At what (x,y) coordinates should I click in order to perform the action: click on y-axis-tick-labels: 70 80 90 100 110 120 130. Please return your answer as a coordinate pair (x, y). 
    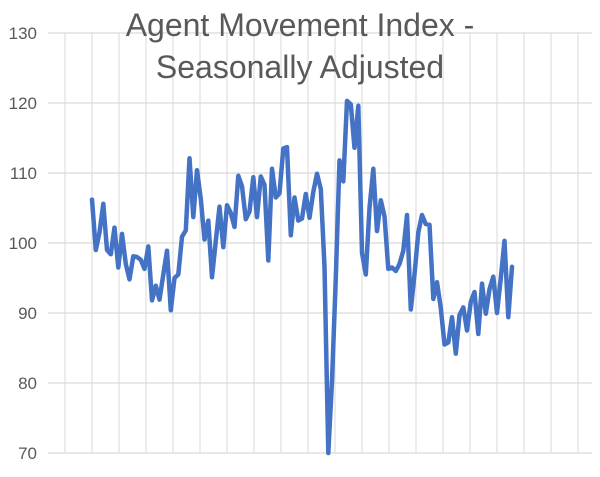
    Looking at the image, I should click on (23, 243).